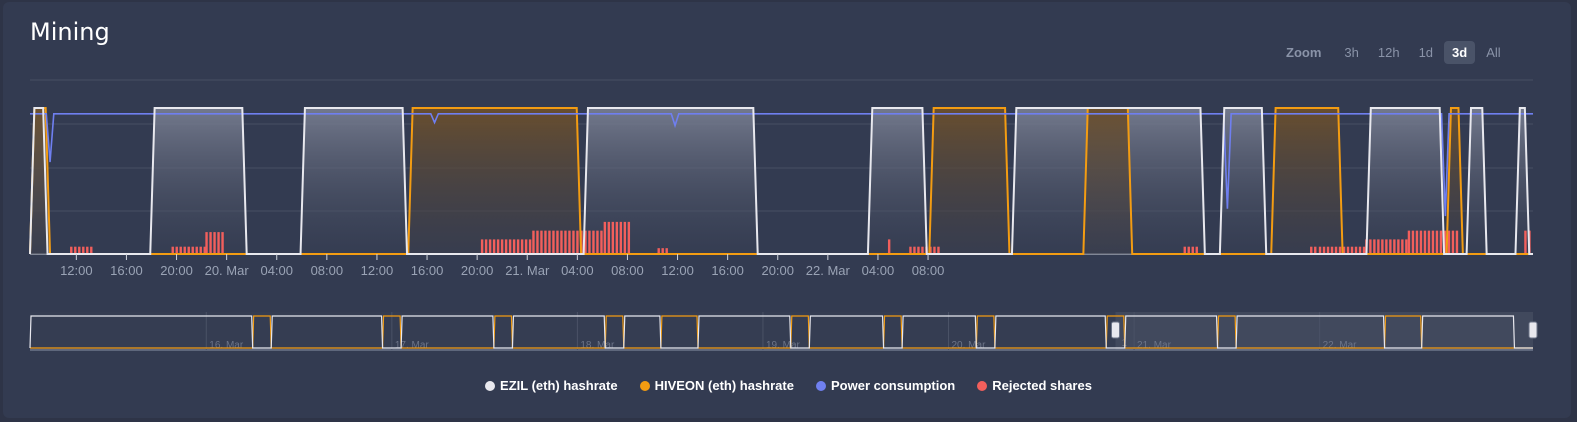  Describe the element at coordinates (677, 270) in the screenshot. I see `x-tick-label: 12:00` at that location.